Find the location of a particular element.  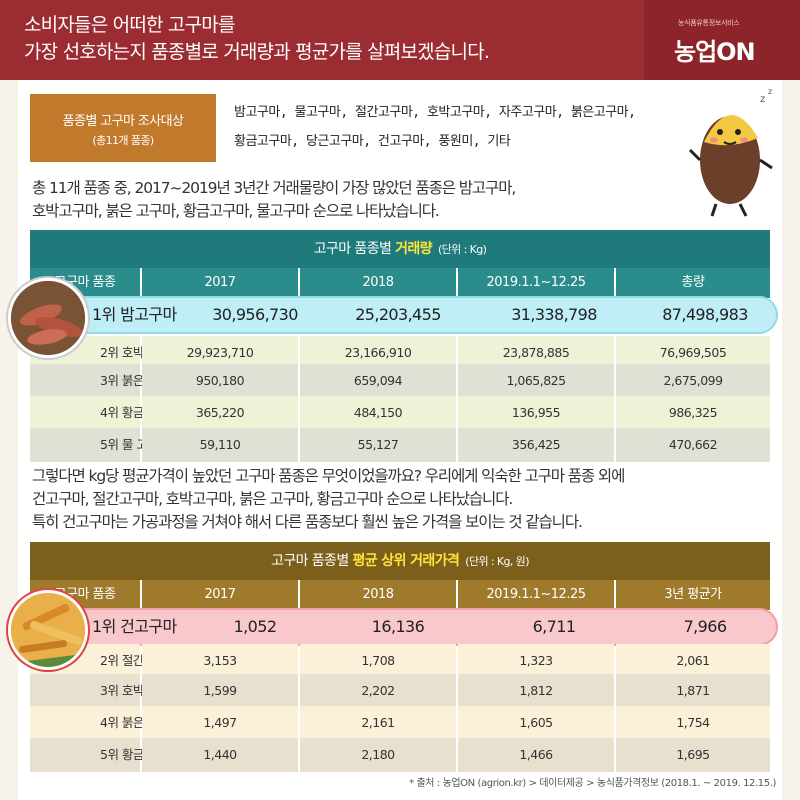

table-cell: 16,136 is located at coordinates (398, 626).